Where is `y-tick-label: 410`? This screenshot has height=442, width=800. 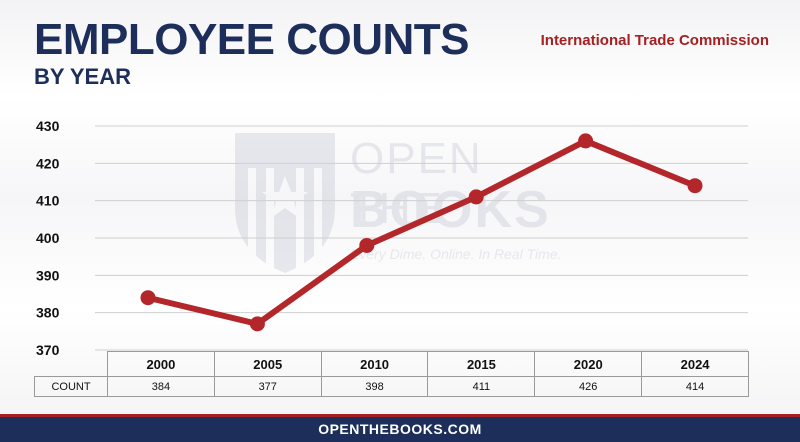
y-tick-label: 410 is located at coordinates (48, 201).